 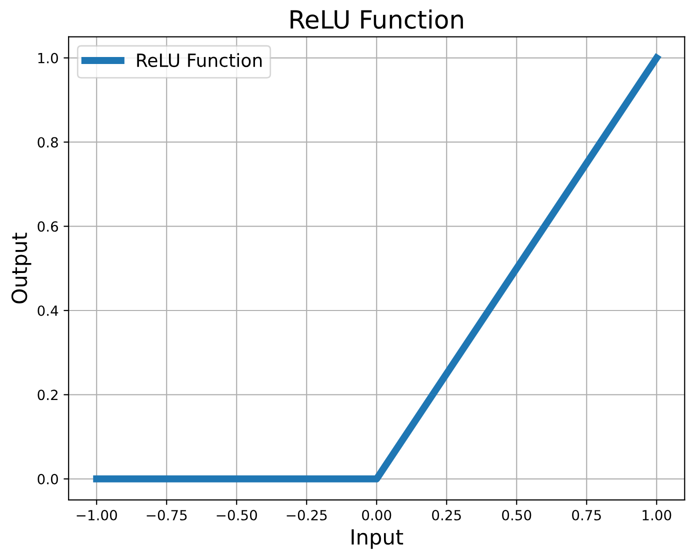 What do you see at coordinates (376, 19) in the screenshot?
I see `chart-title: ReLU Function` at bounding box center [376, 19].